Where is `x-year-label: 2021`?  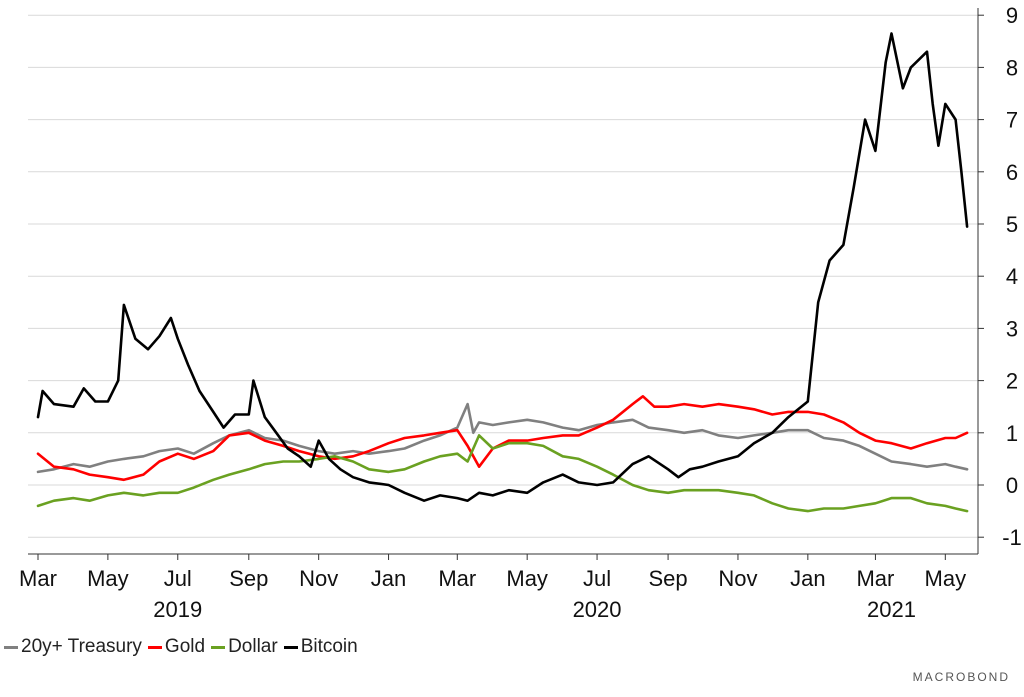 x-year-label: 2021 is located at coordinates (891, 609).